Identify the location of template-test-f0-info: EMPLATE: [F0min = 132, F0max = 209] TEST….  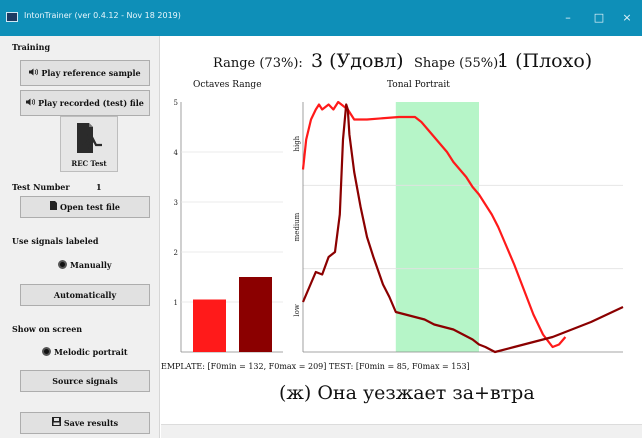
(315, 366).